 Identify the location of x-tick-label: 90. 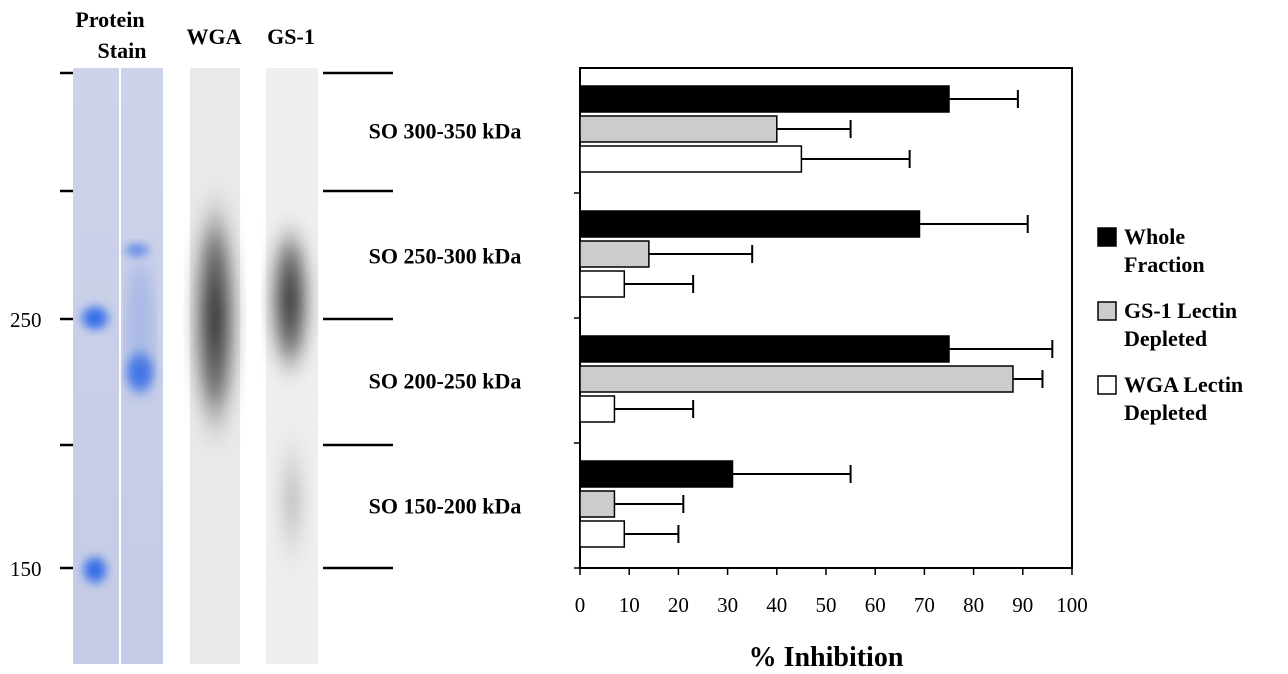
(1022, 605).